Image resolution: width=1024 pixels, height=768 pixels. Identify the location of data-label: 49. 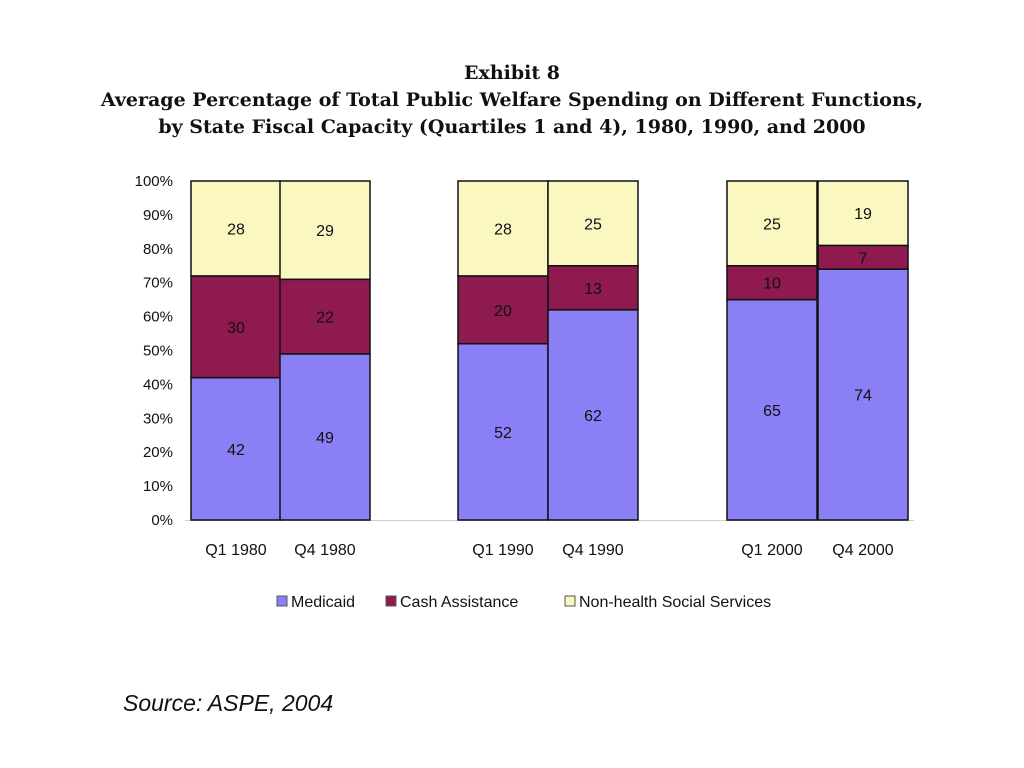
(325, 438).